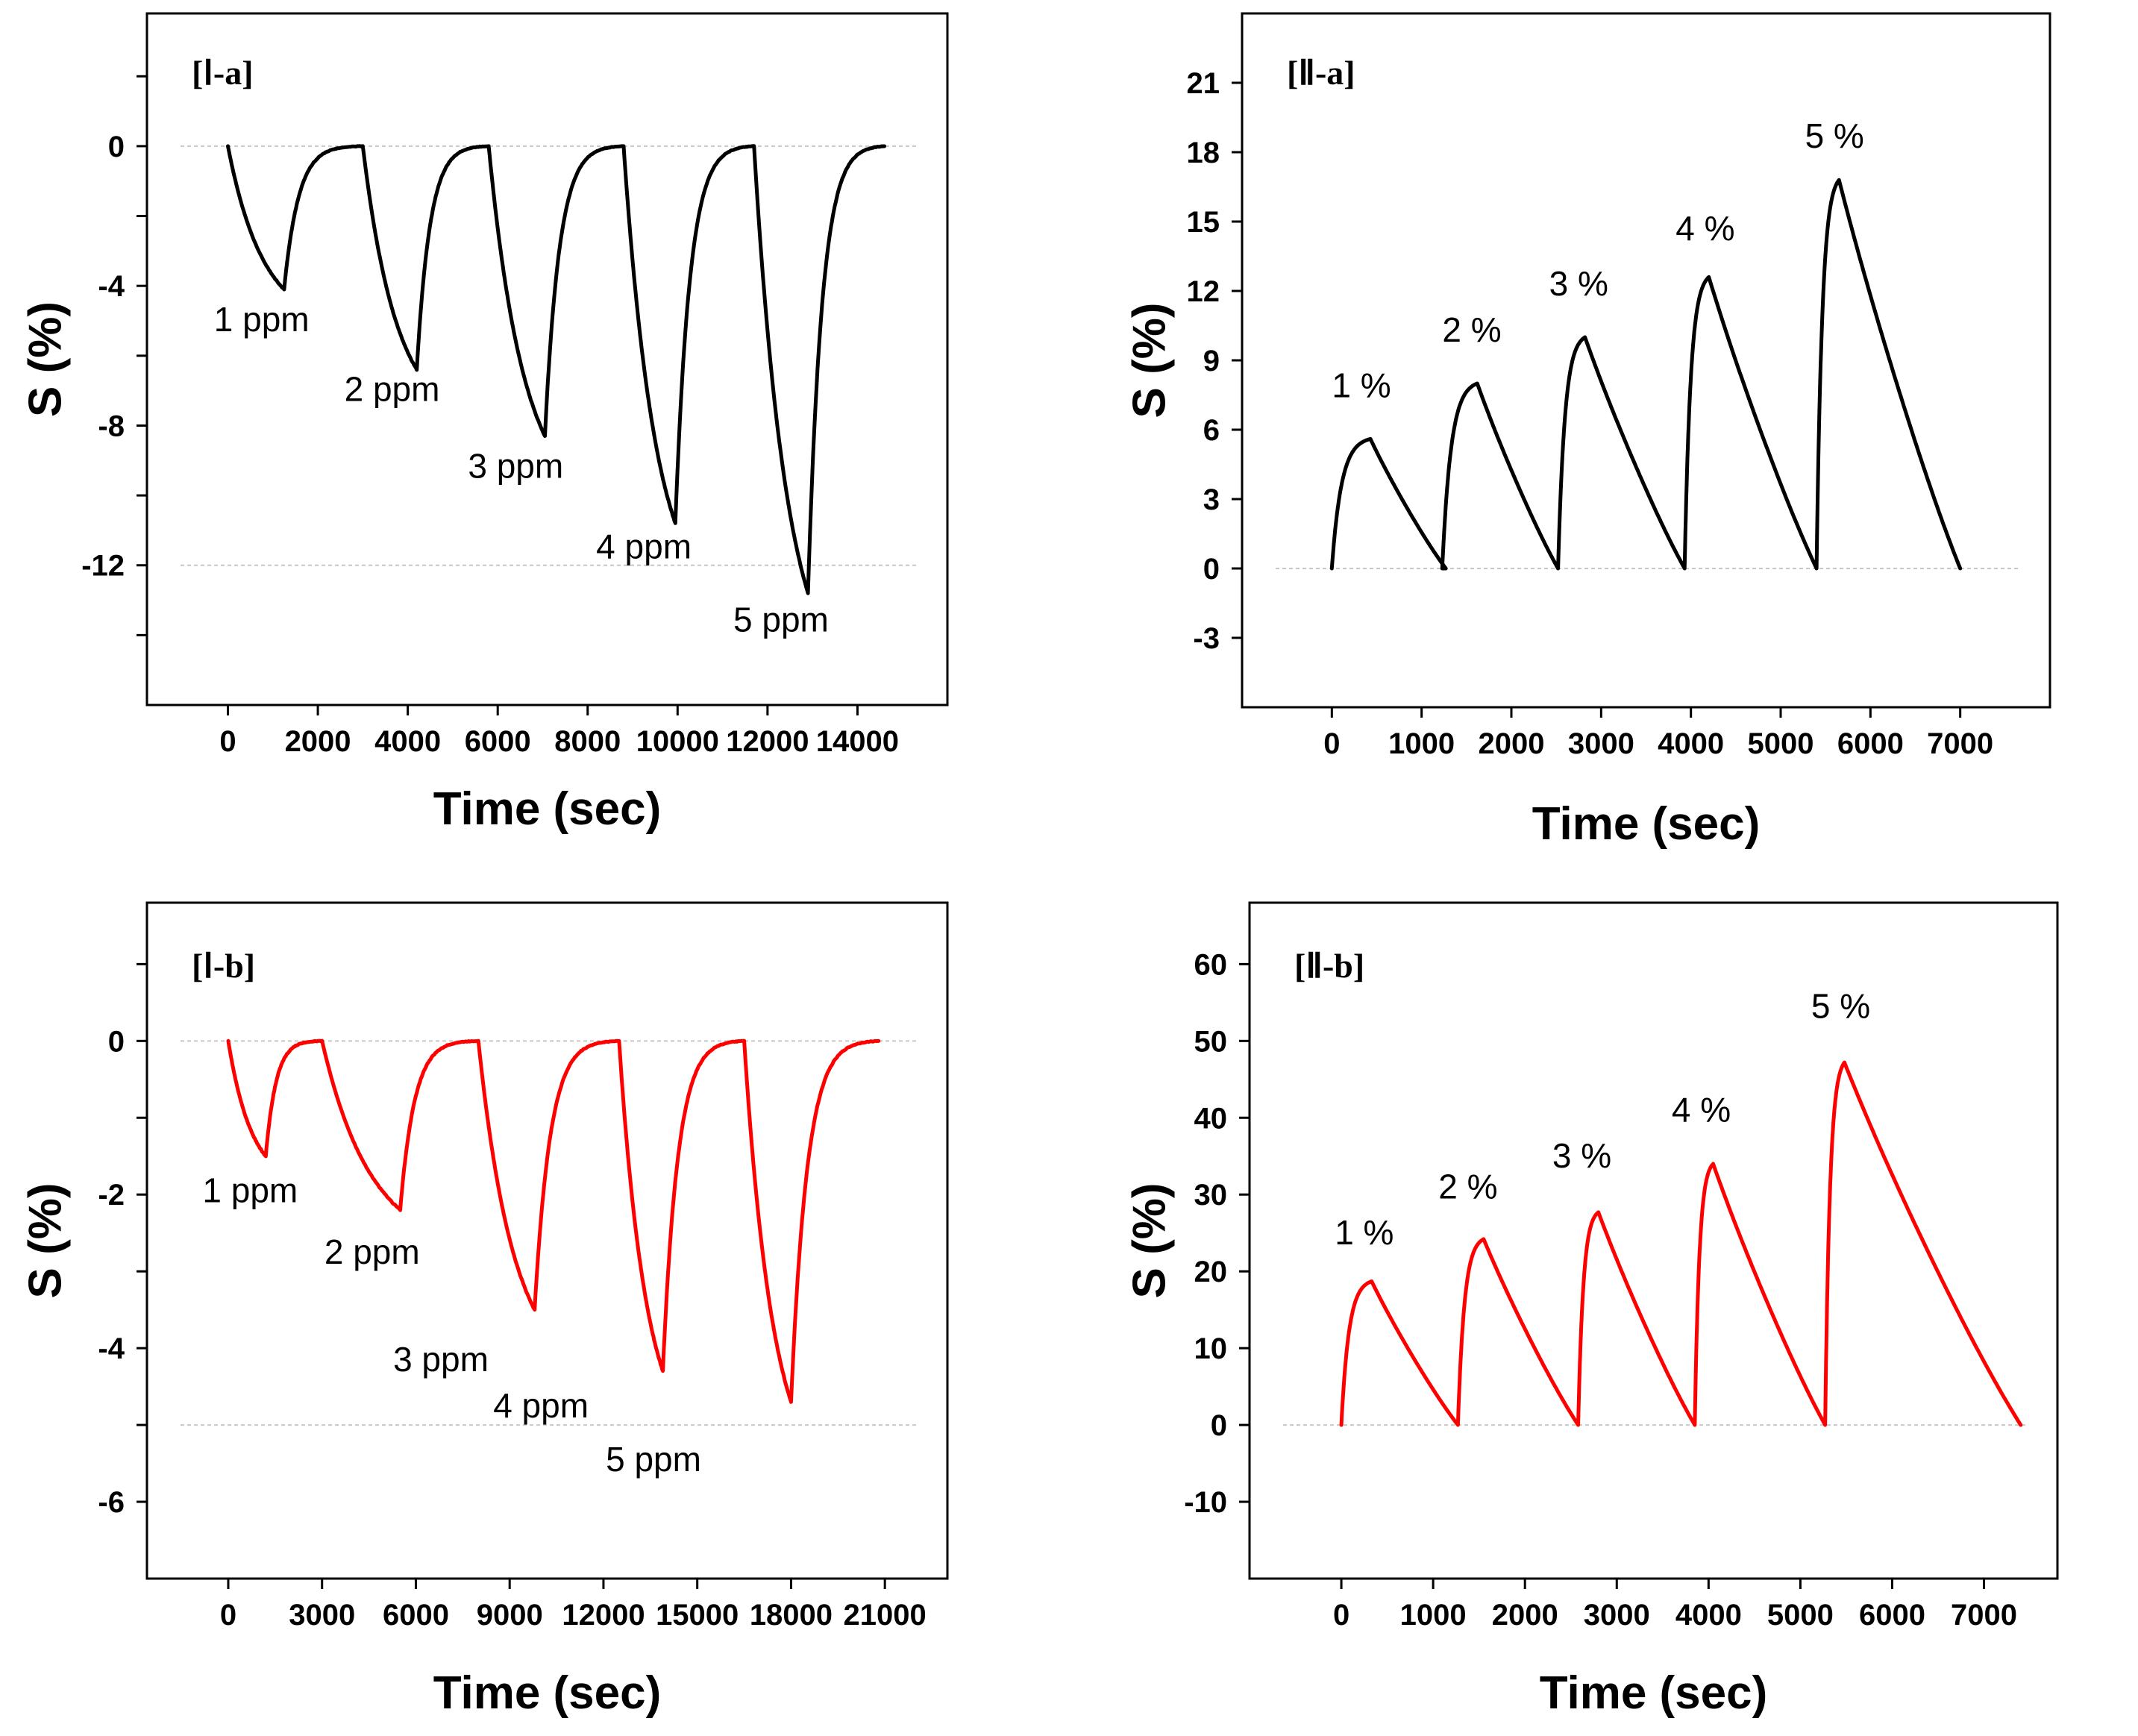 The width and height of the screenshot is (2138, 1736). I want to click on y-tick-label: -8, so click(111, 426).